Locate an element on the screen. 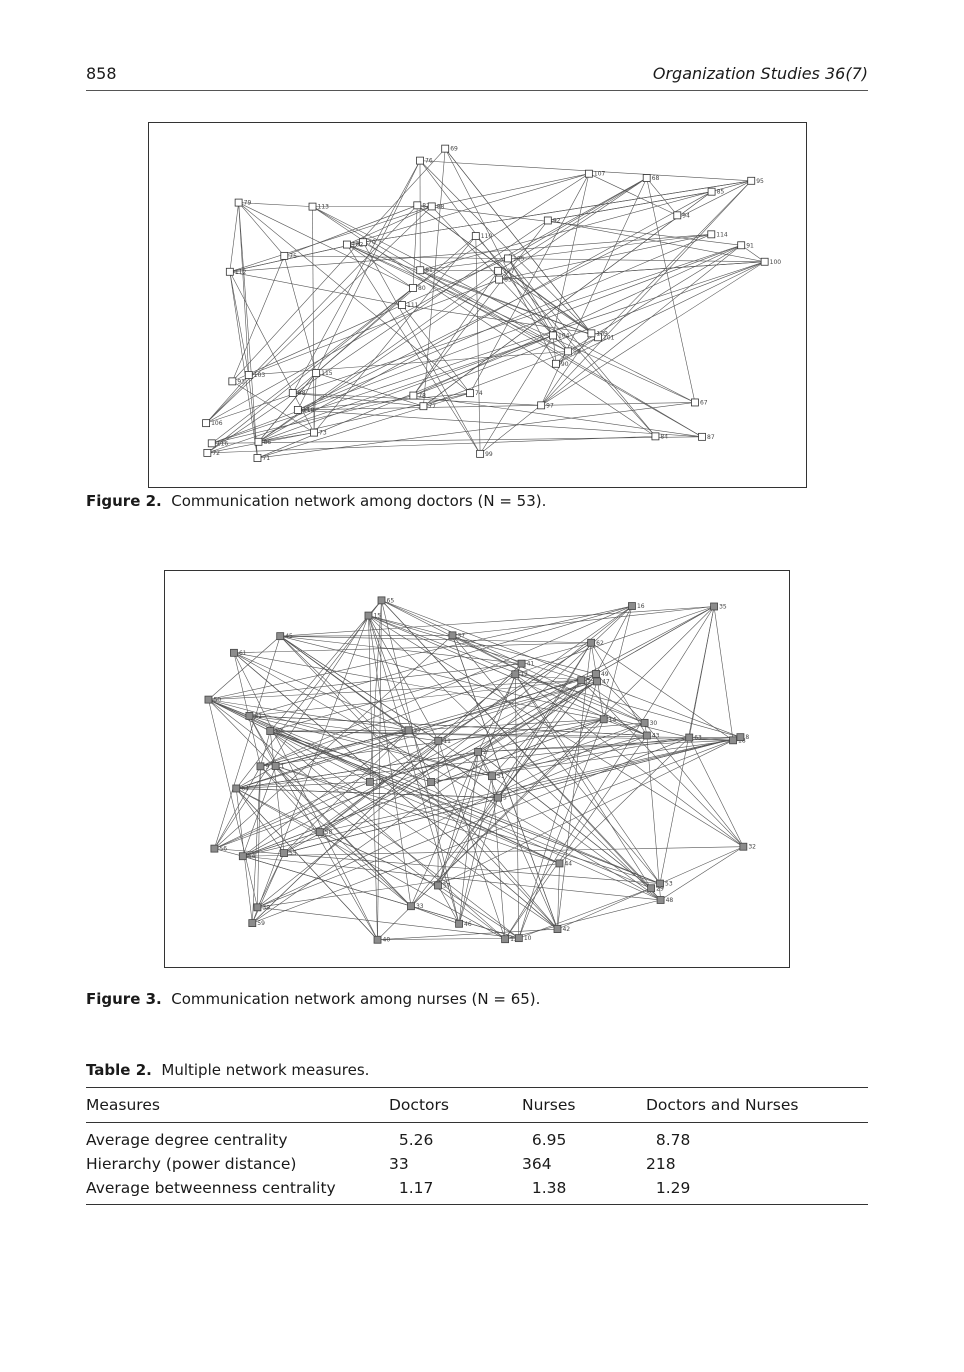  column-header-doctors: Doctors is located at coordinates (419, 1105).